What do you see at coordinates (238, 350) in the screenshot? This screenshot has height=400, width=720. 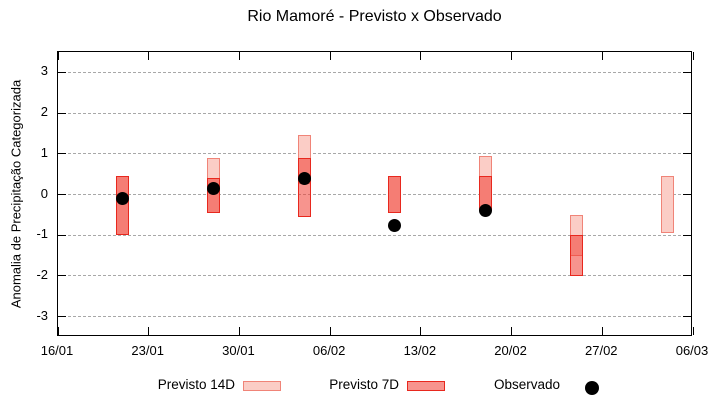 I see `x-tick-label: 30/01` at bounding box center [238, 350].